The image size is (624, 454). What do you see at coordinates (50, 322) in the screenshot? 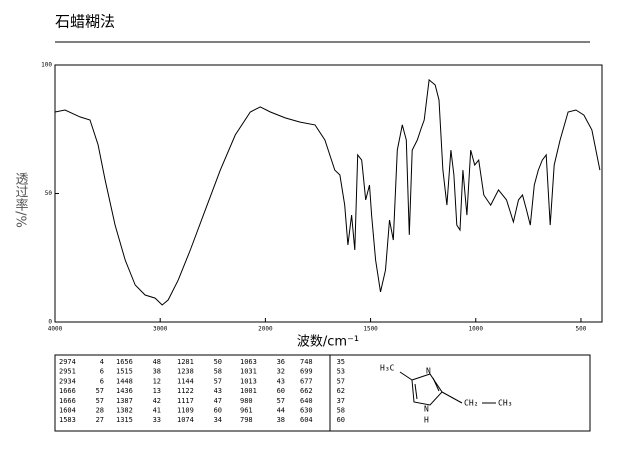
I see `y-tick-label: 0` at bounding box center [50, 322].